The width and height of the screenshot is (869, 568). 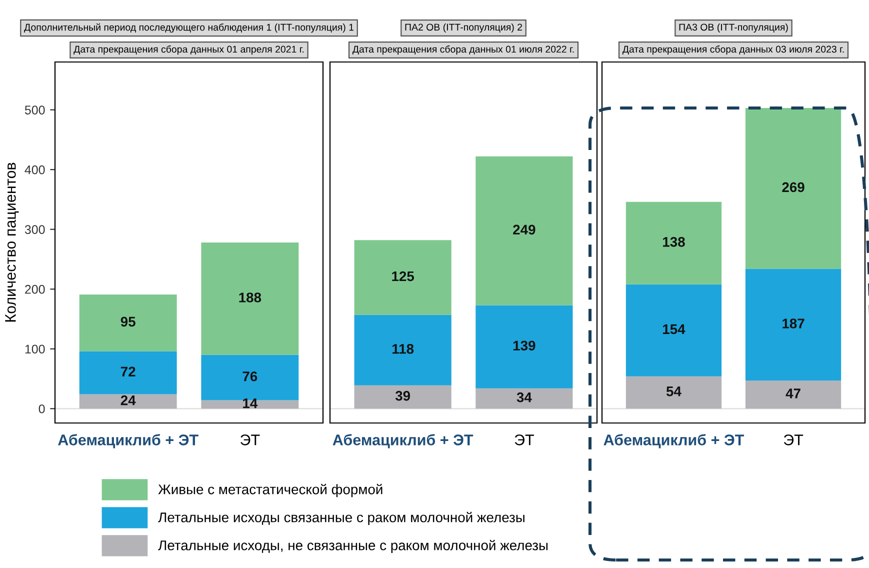 I want to click on data-label: 125, so click(x=403, y=276).